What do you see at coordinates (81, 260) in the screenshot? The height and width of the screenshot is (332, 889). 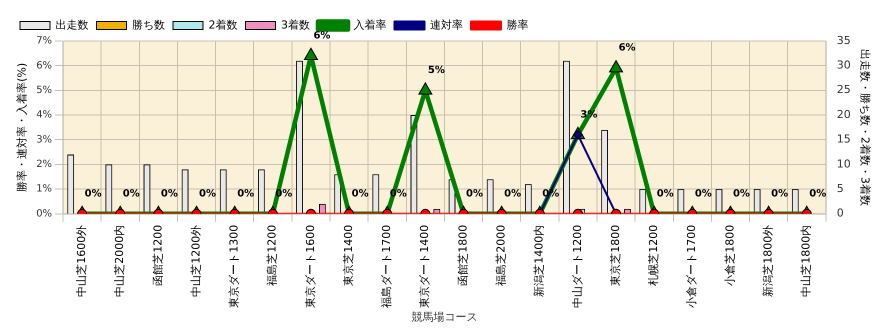 I see `x-tick-label: 中山芝1600外` at bounding box center [81, 260].